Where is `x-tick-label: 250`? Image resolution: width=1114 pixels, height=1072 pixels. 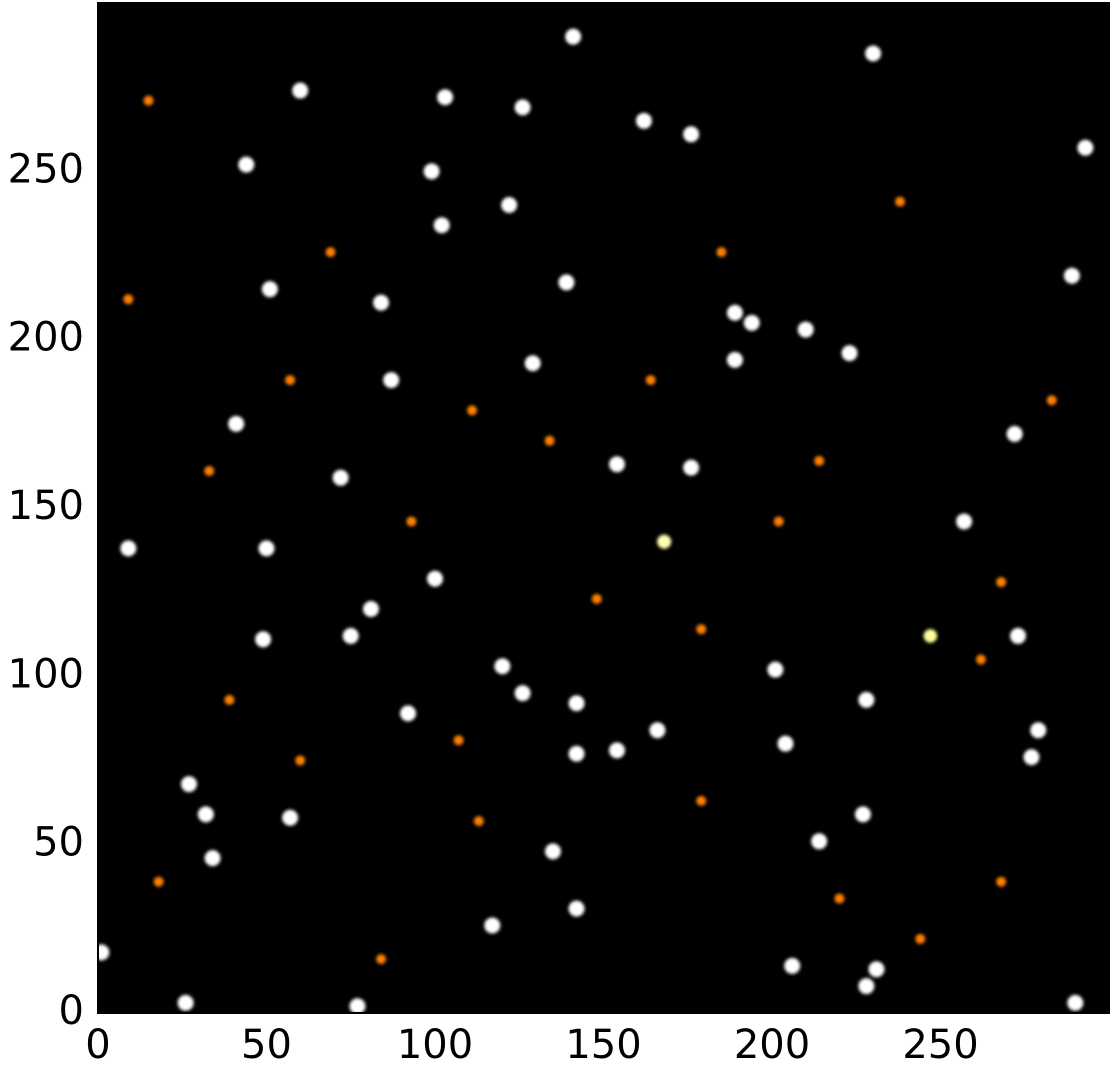
x-tick-label: 250 is located at coordinates (940, 1045).